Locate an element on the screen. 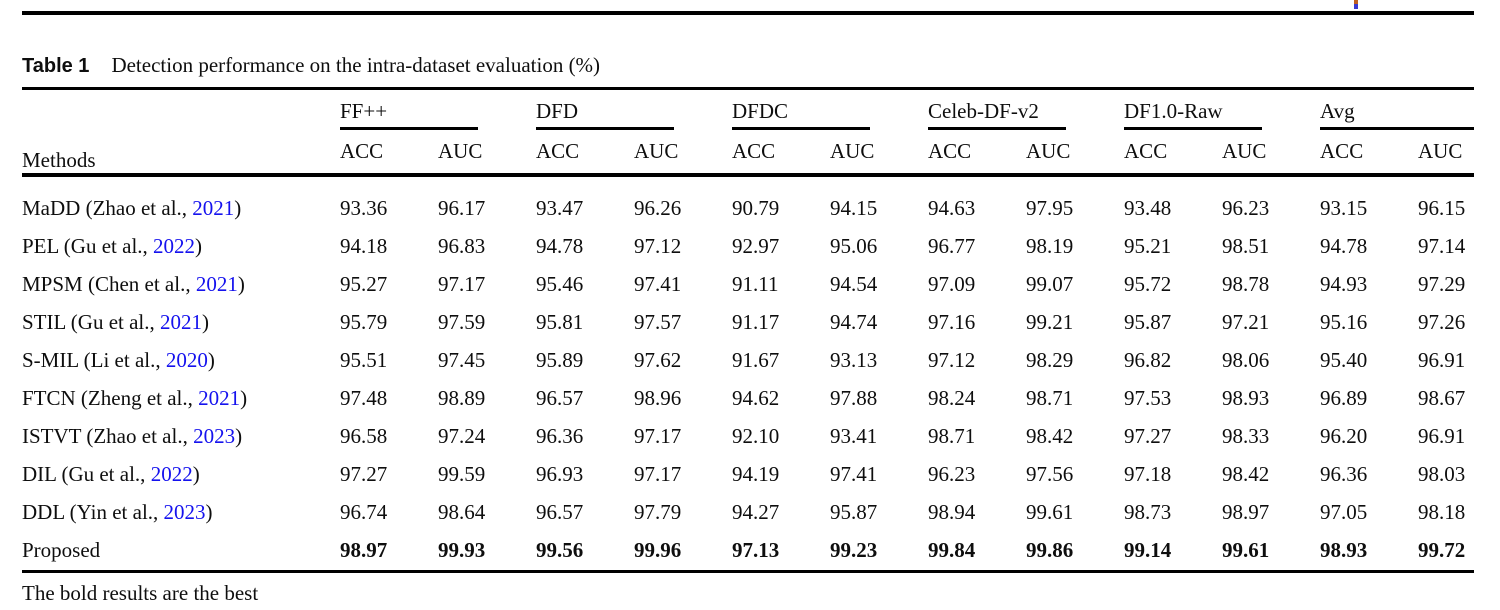 This screenshot has width=1500, height=610. metric-value-cell: 98.18 is located at coordinates (1442, 511).